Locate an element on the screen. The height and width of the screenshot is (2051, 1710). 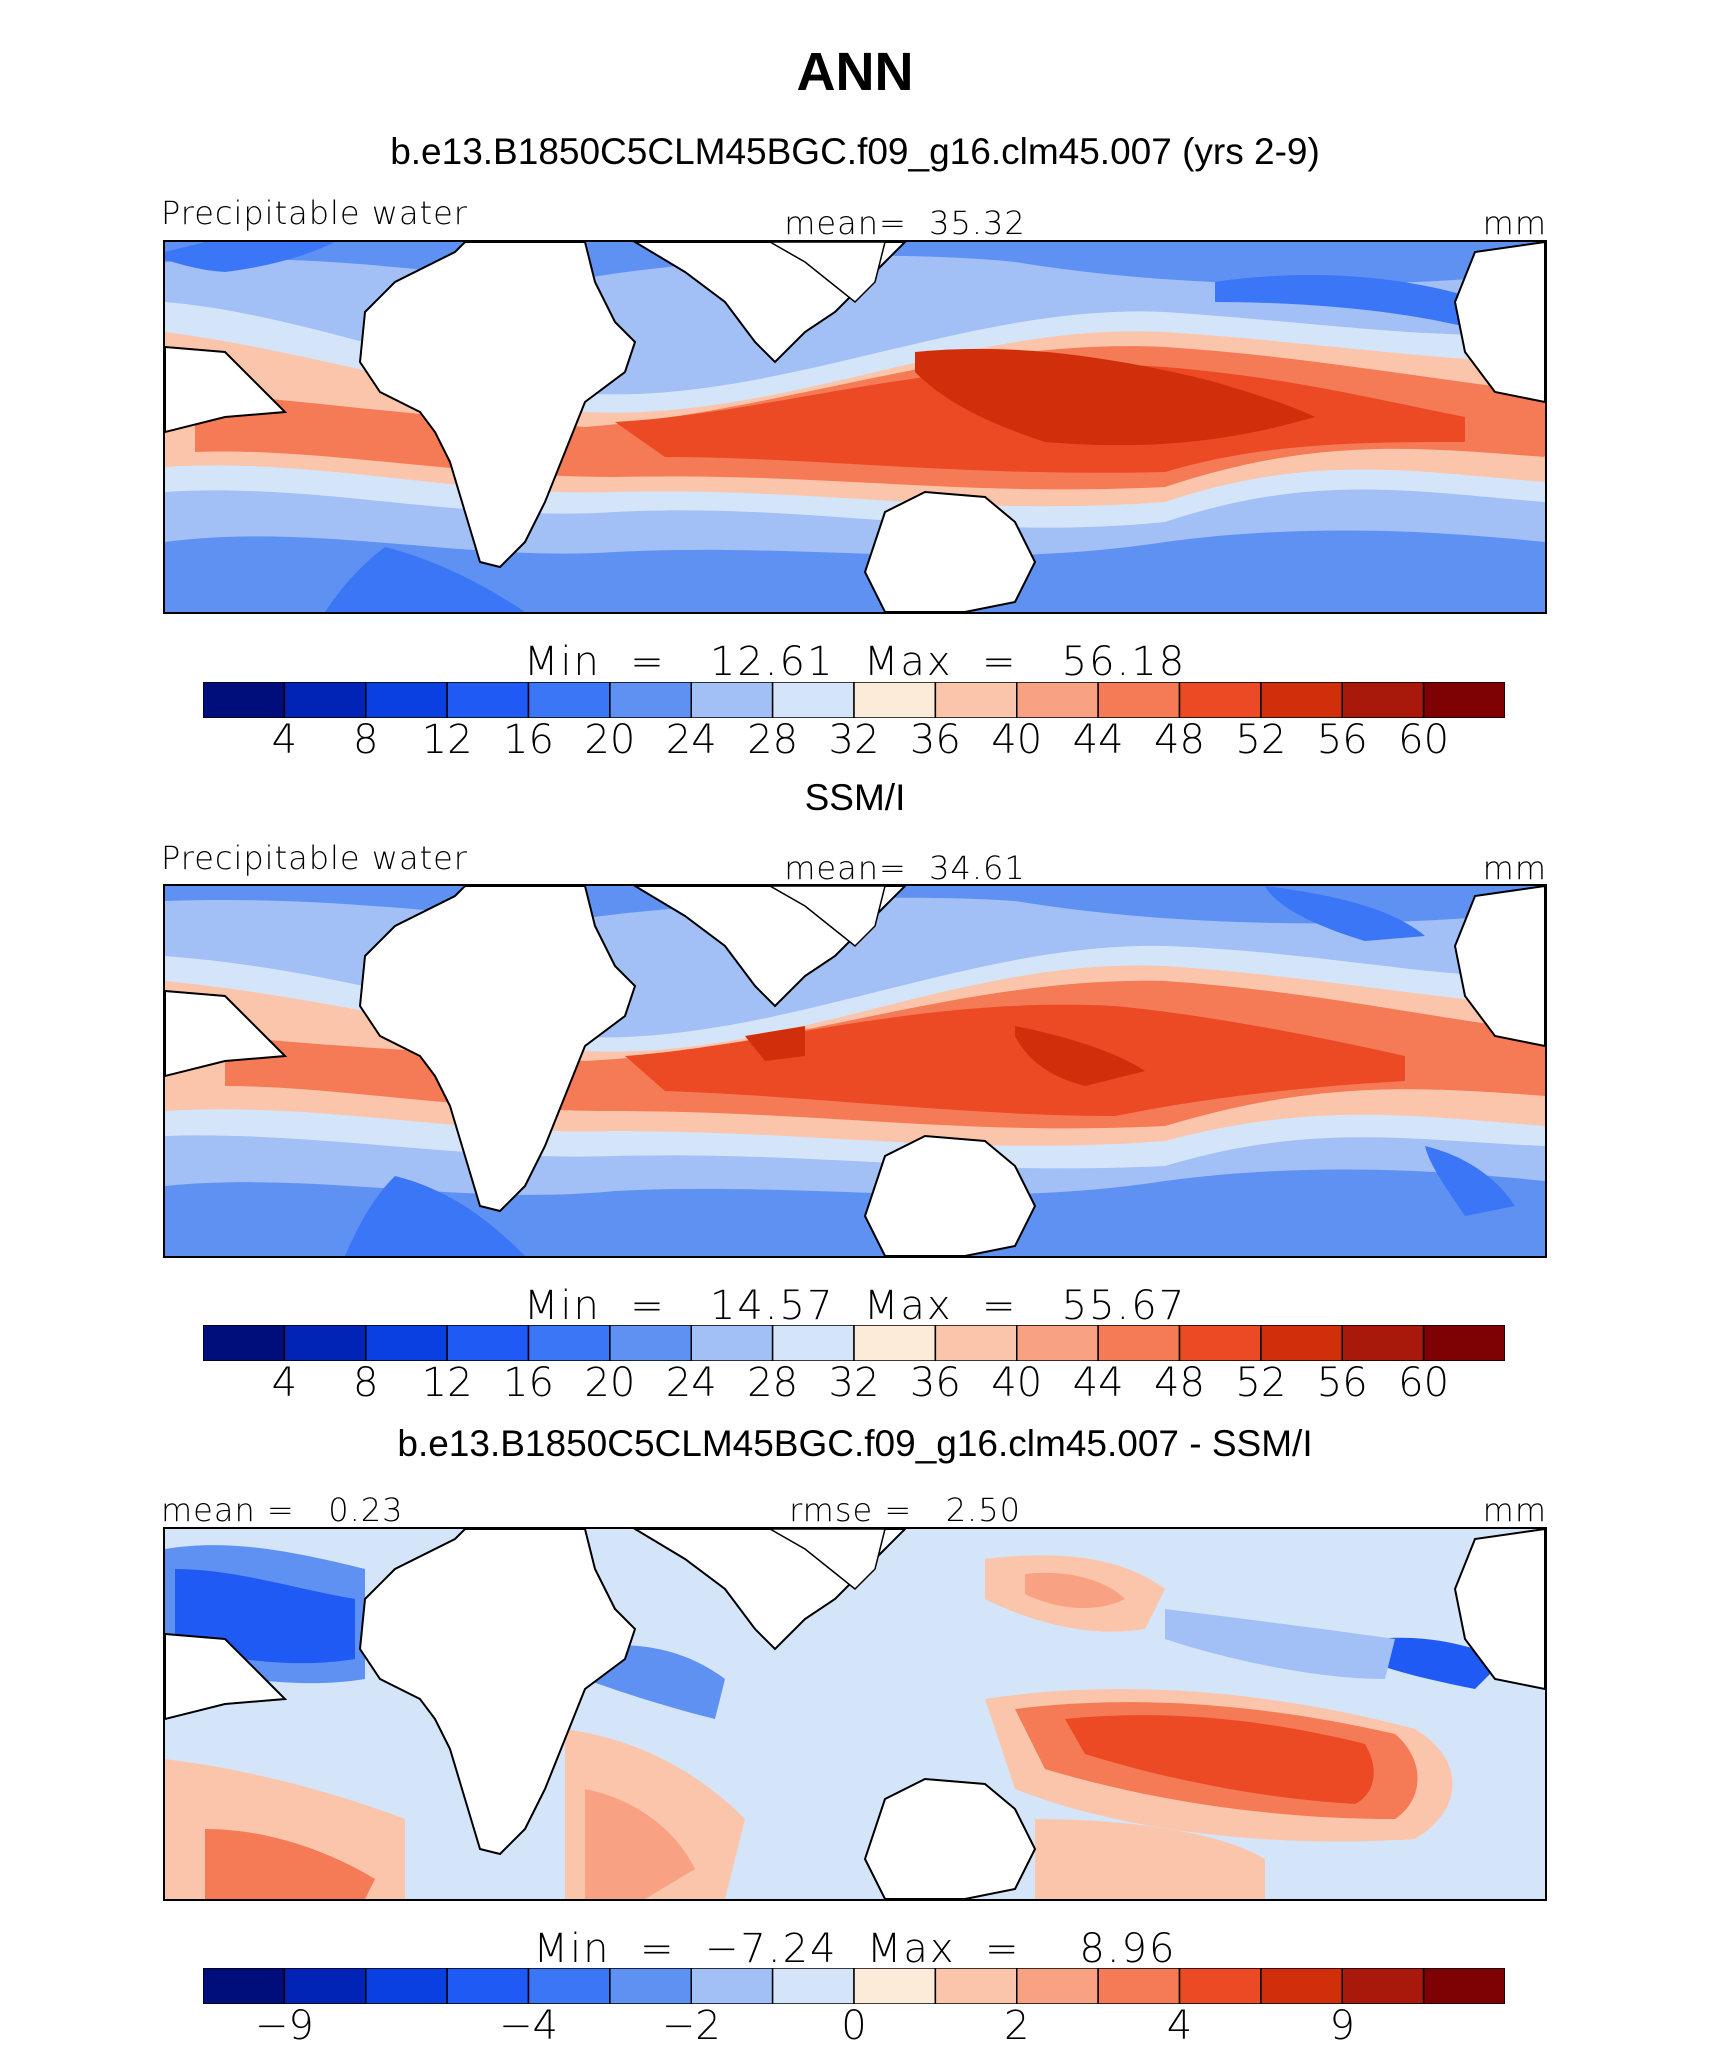
panel1-colorbar is located at coordinates (854, 700).